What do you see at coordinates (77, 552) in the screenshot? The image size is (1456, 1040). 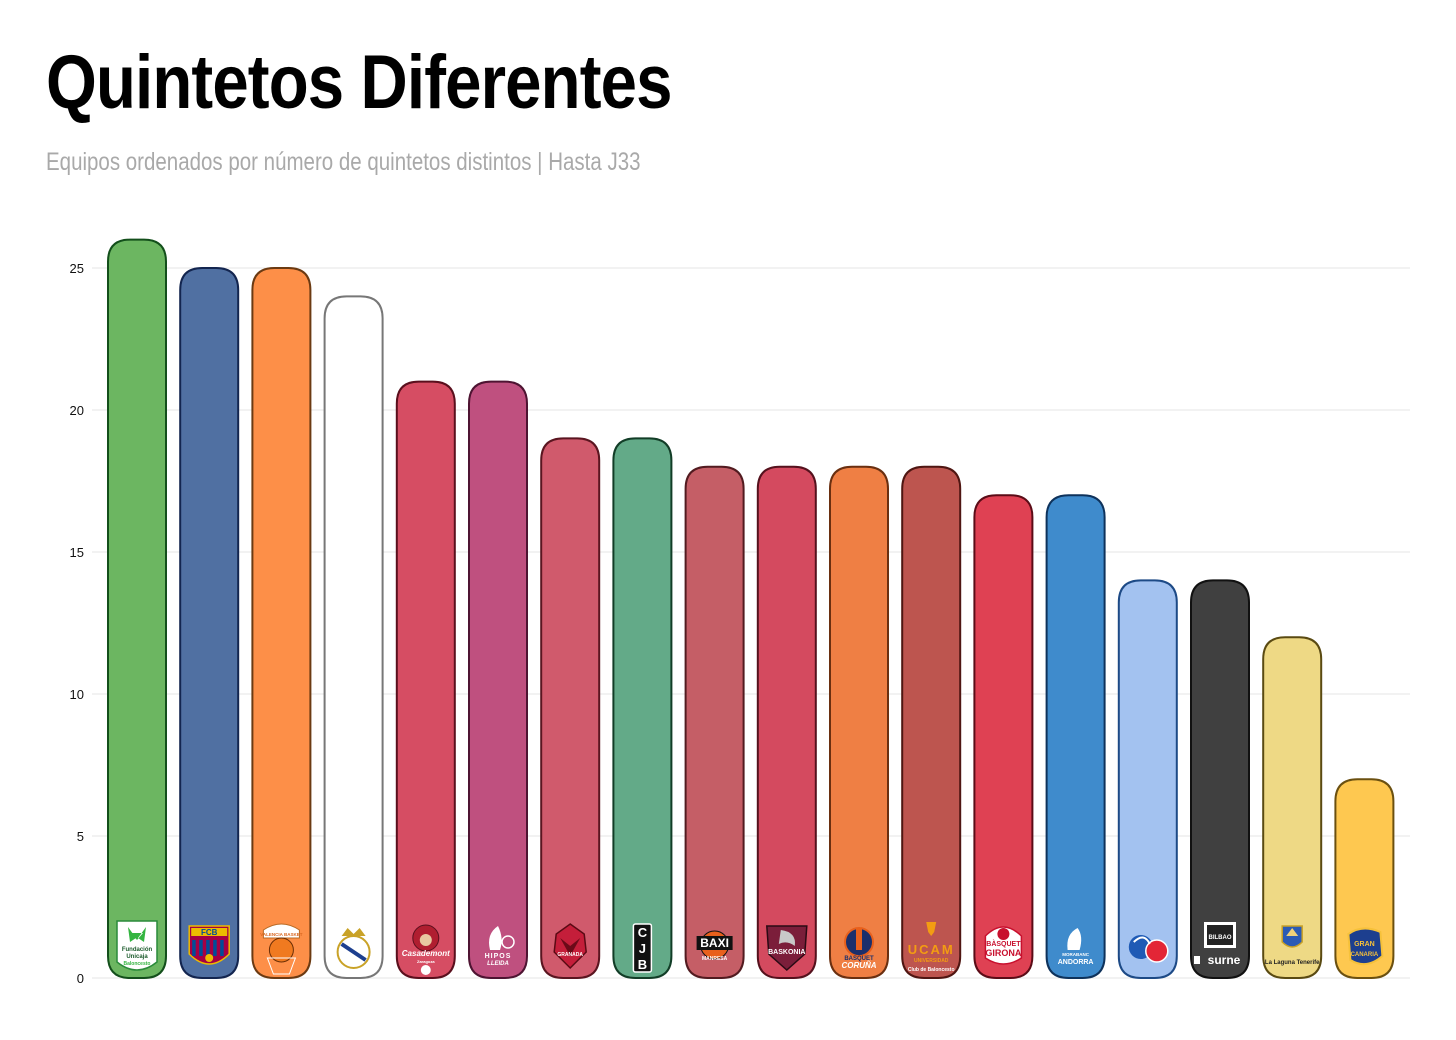 I see `y-tick-label: 15` at bounding box center [77, 552].